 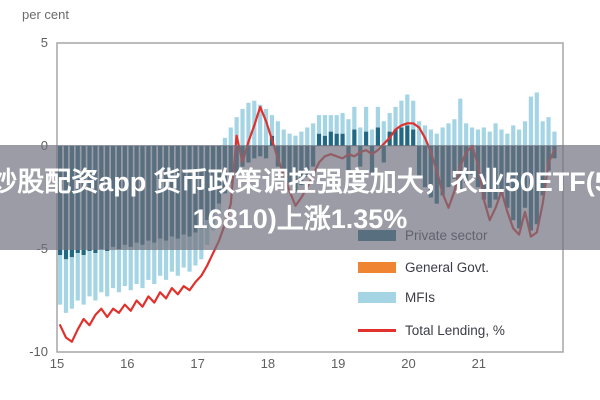 I want to click on x-tick-label: 18, so click(x=268, y=363).